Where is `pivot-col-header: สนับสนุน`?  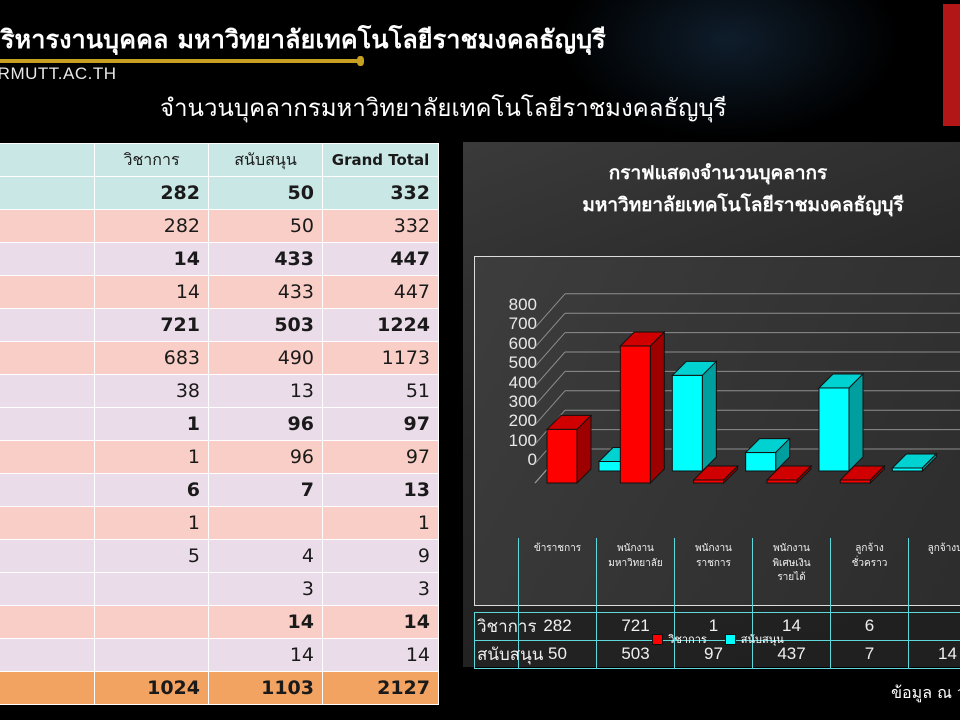
pivot-col-header: สนับสนุน is located at coordinates (265, 160).